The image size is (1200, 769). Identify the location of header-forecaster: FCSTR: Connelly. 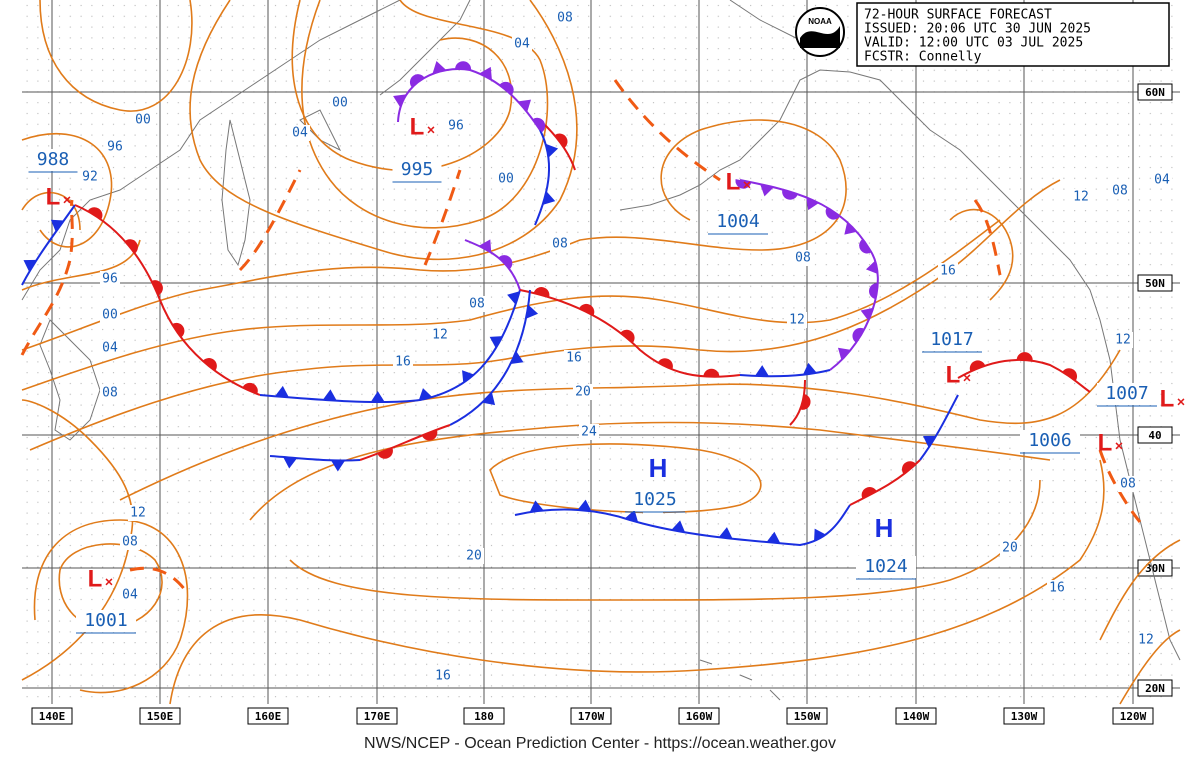
(923, 57).